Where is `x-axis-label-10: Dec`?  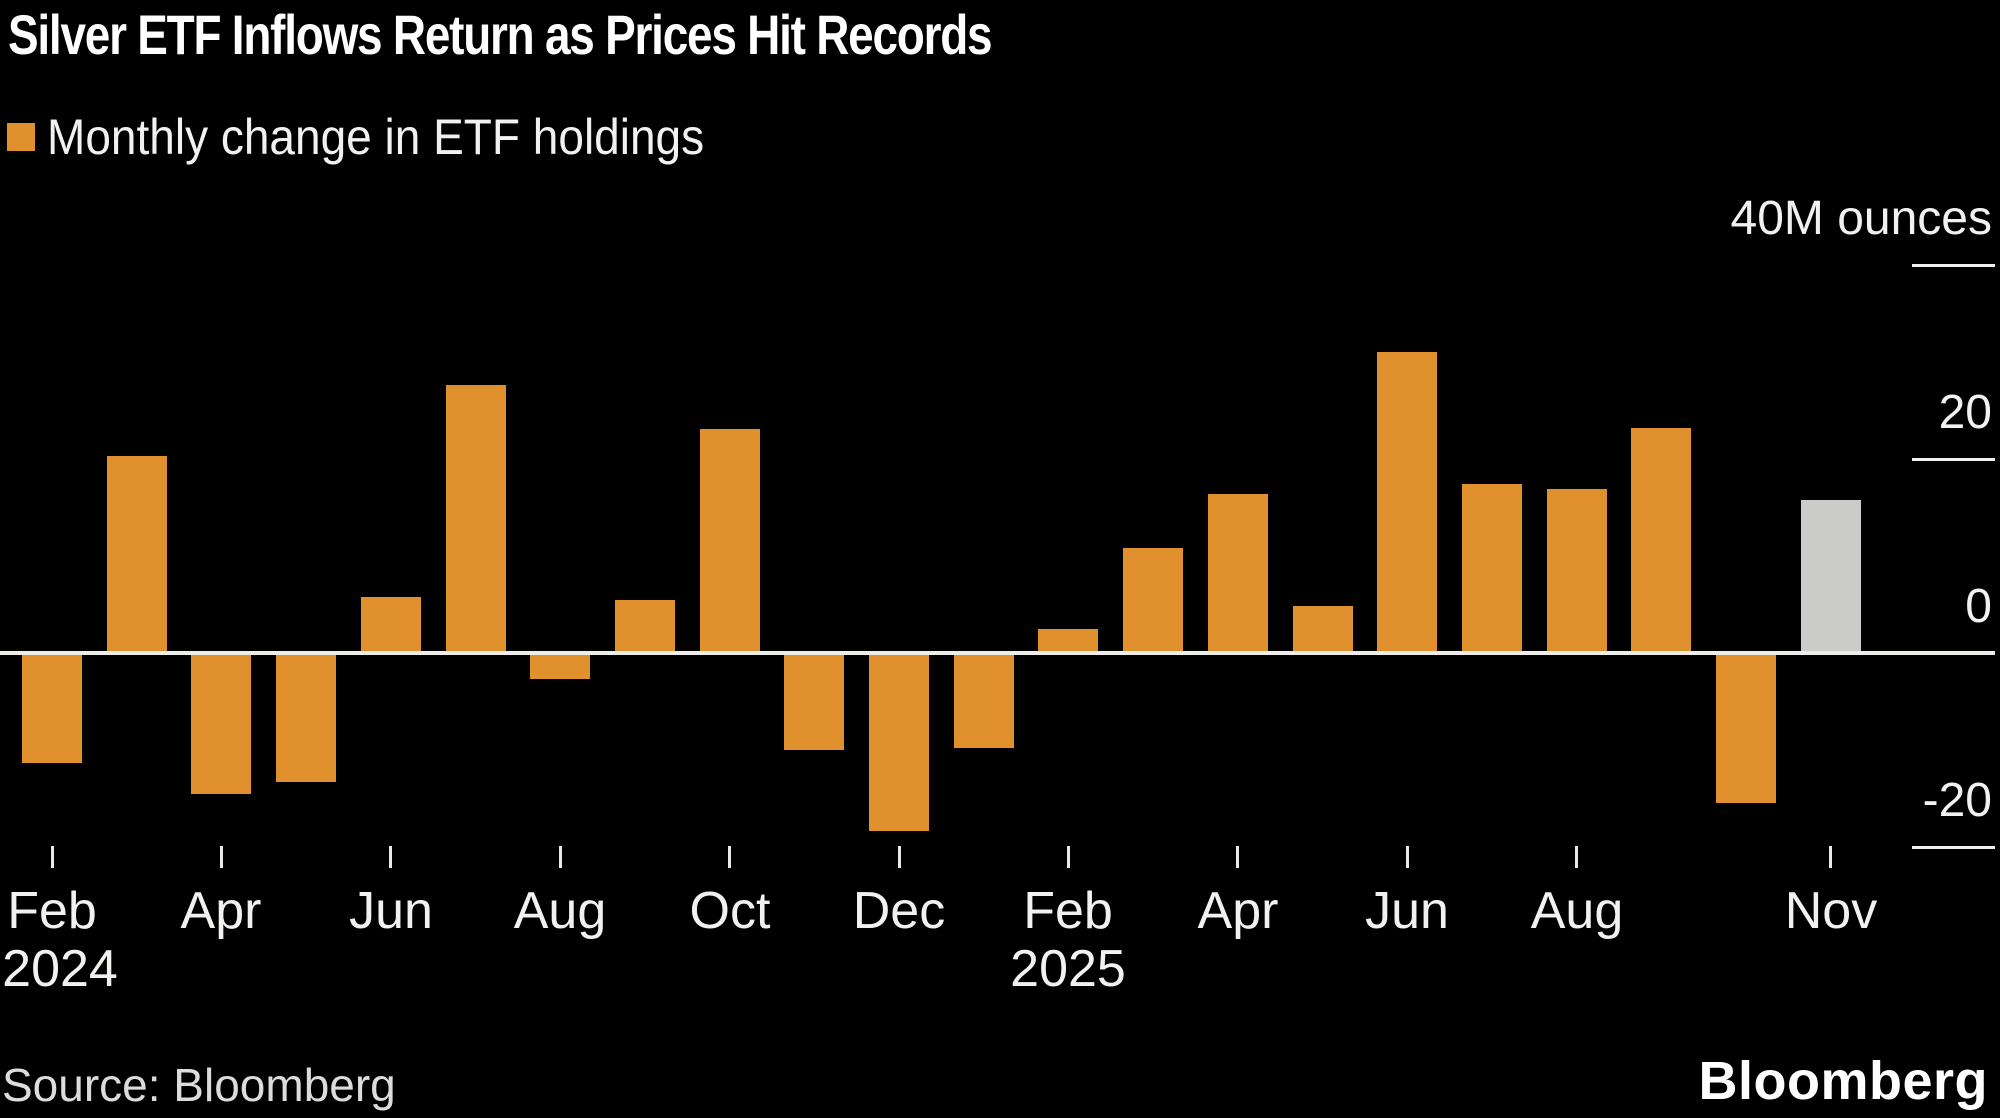 x-axis-label-10: Dec is located at coordinates (899, 911).